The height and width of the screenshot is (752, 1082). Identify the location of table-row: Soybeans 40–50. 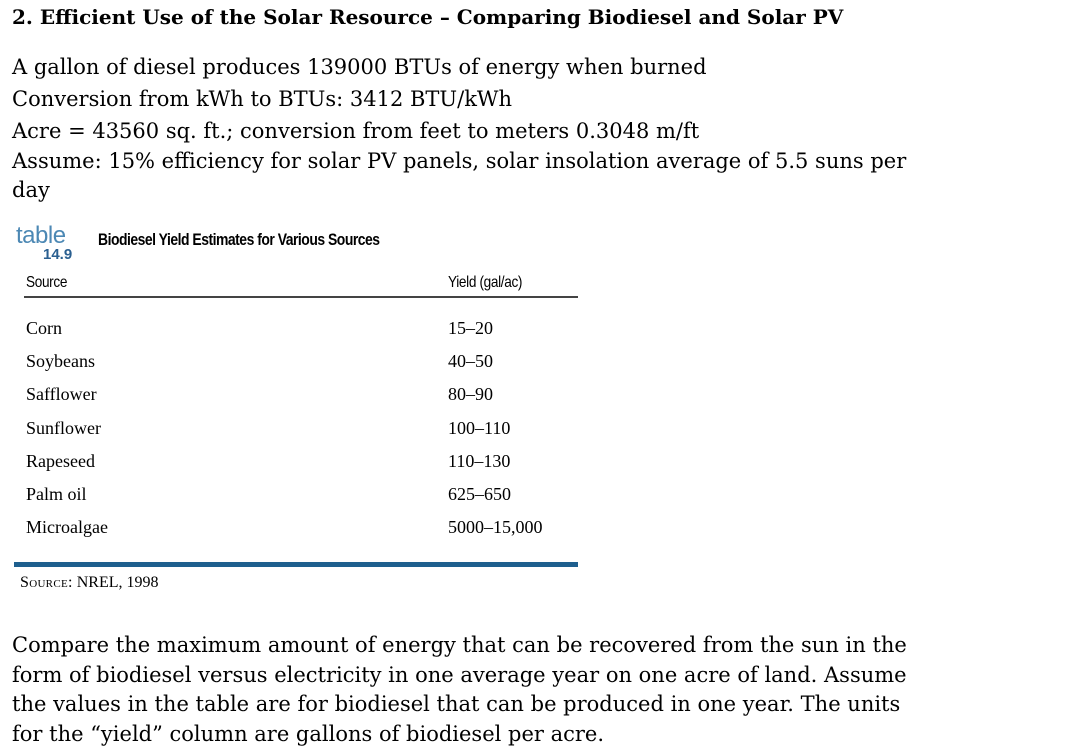
(301, 363).